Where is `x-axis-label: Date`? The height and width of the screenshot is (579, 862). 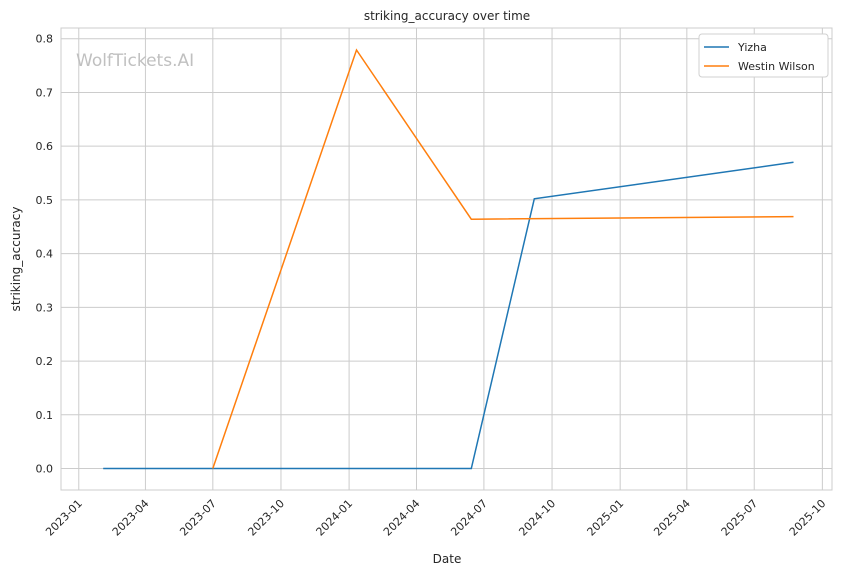 x-axis-label: Date is located at coordinates (447, 559).